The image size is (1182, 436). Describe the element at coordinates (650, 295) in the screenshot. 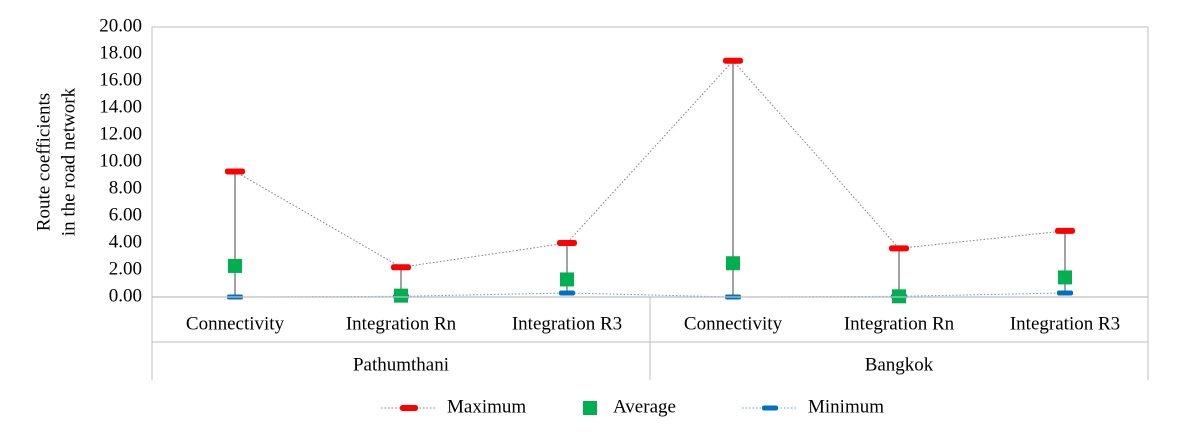

I see `minimum-line` at that location.